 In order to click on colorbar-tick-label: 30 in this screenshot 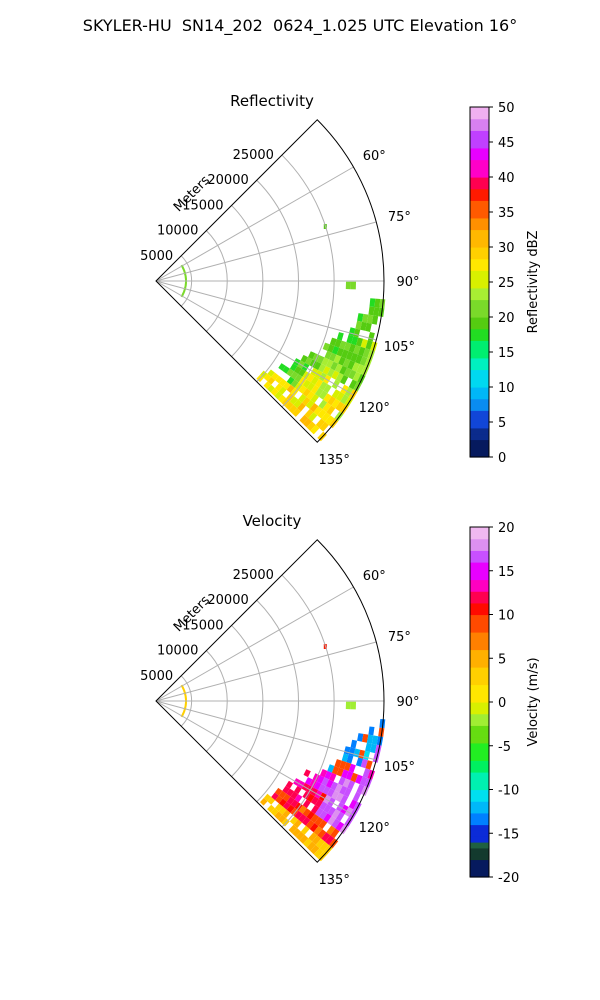, I will do `click(506, 248)`.